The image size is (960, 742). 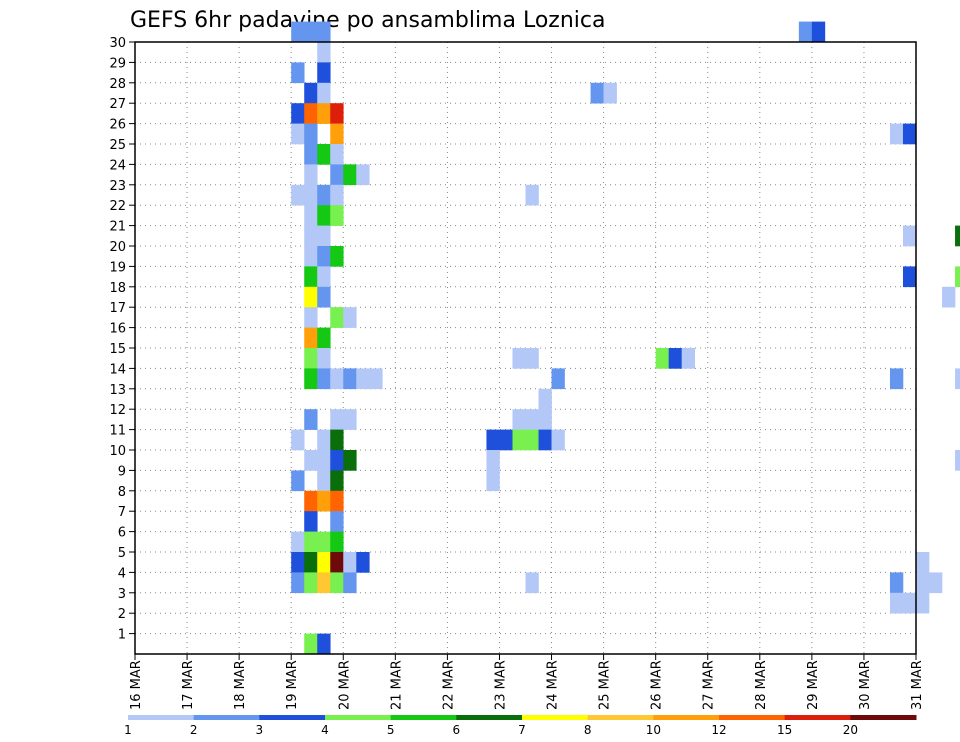 I want to click on x-tick-label: 19 MAR, so click(x=292, y=685).